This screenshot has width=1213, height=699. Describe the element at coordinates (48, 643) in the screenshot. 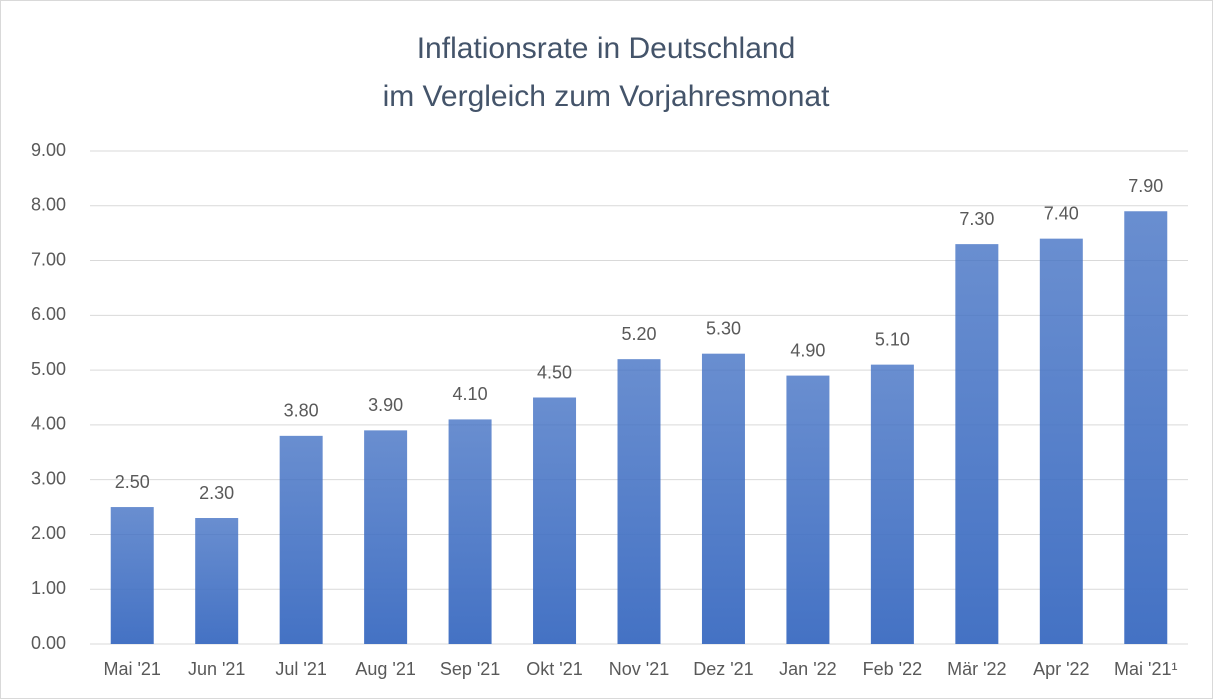

I see `y-tick-label: 0.00` at that location.